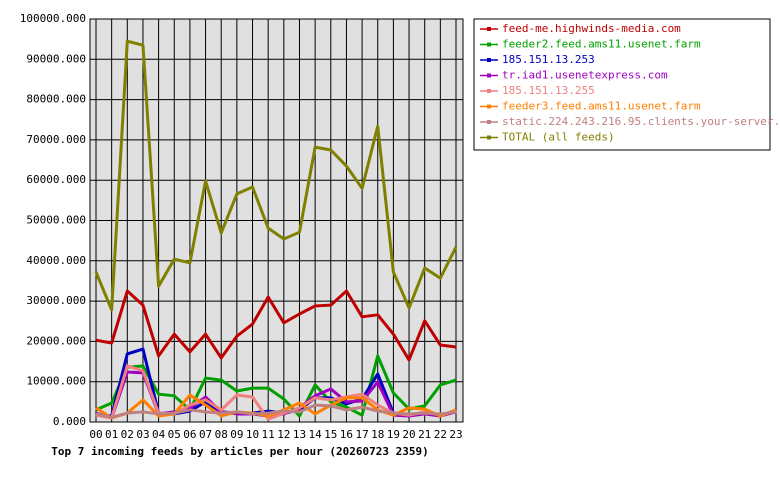 This screenshot has height=480, width=780. Describe the element at coordinates (408, 434) in the screenshot. I see `x-tick-label: 20` at that location.